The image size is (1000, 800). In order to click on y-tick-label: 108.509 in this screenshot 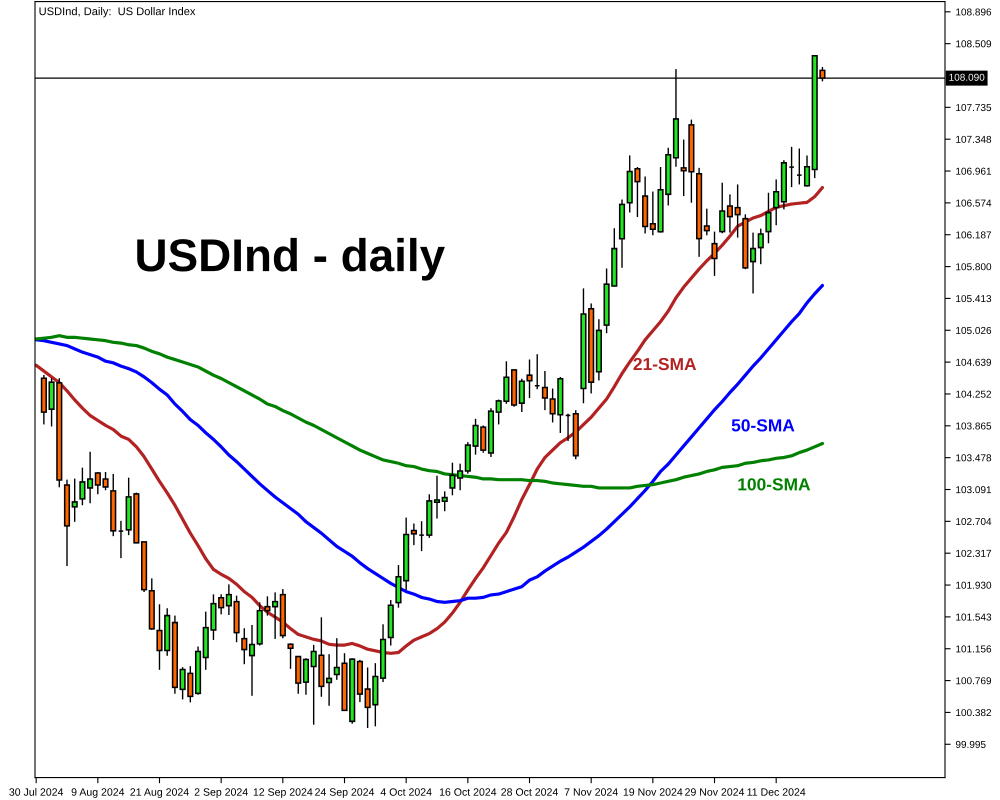, I will do `click(974, 44)`.